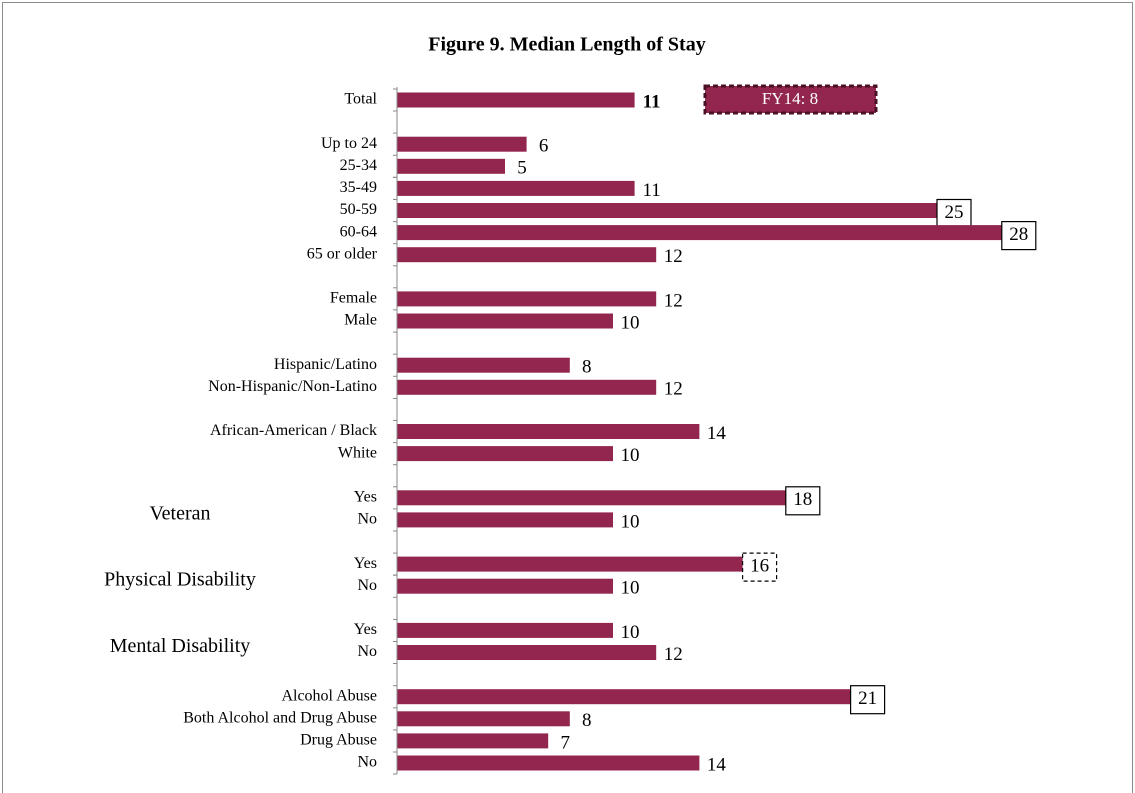 The image size is (1135, 793). What do you see at coordinates (342, 253) in the screenshot?
I see `category-label: 65 or older` at bounding box center [342, 253].